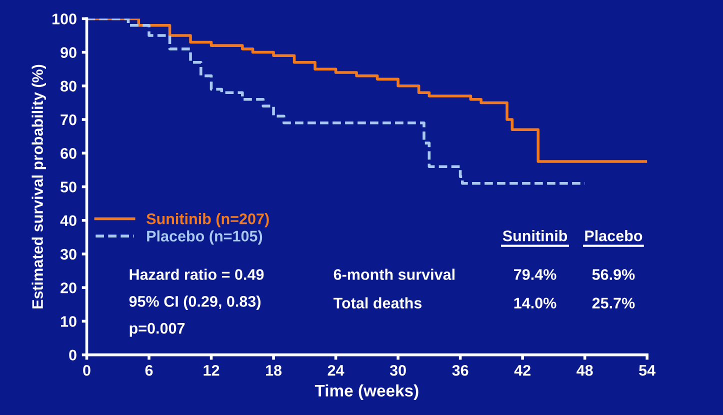 Image resolution: width=723 pixels, height=415 pixels. Describe the element at coordinates (197, 274) in the screenshot. I see `annotation: Hazard ratio = 0.49` at that location.